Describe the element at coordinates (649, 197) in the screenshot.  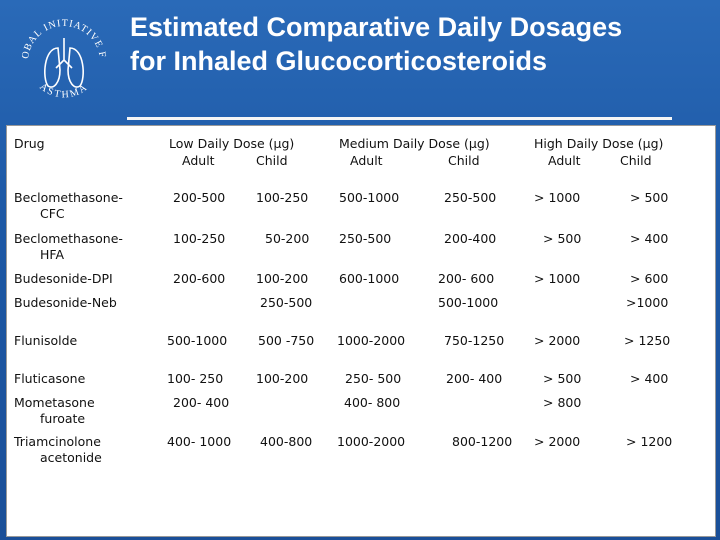
I see `cell-high-child: > 500` at that location.